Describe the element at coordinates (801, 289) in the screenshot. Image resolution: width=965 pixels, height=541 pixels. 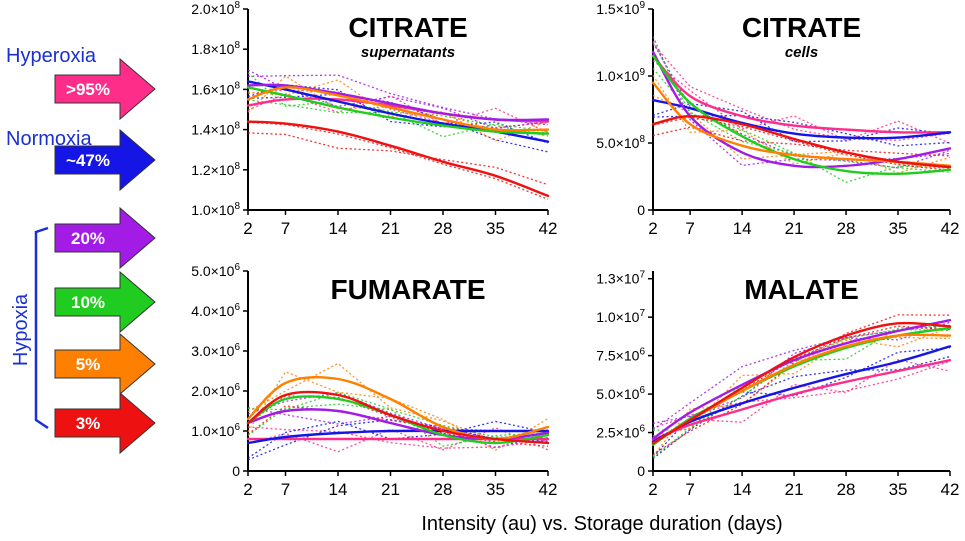
I see `chart-title: MALATE` at that location.